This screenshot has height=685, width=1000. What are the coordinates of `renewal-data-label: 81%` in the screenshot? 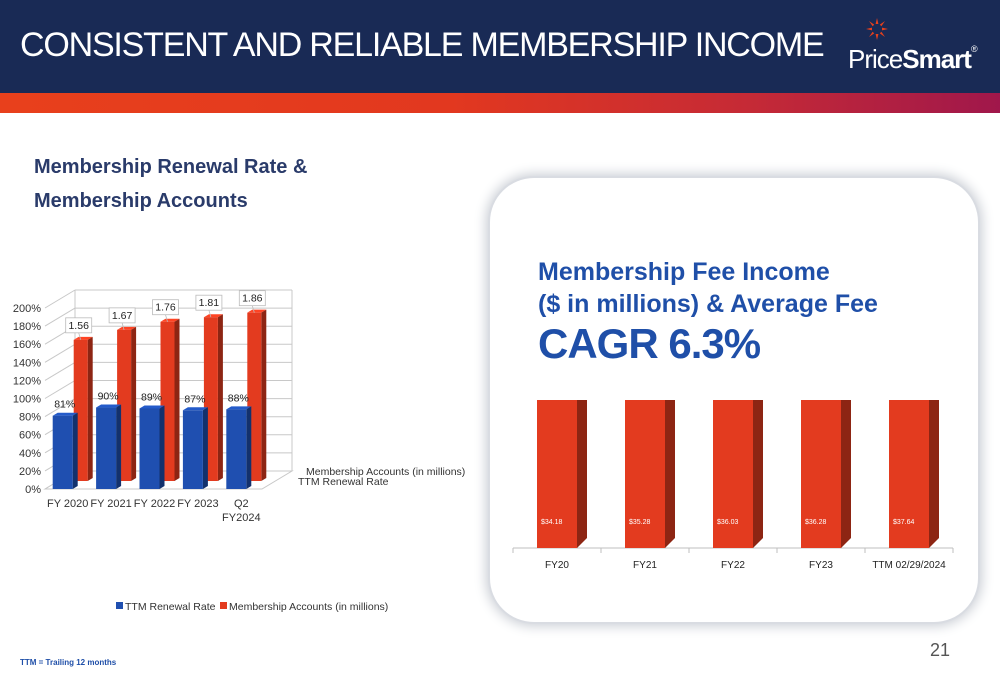 It's located at (64, 405).